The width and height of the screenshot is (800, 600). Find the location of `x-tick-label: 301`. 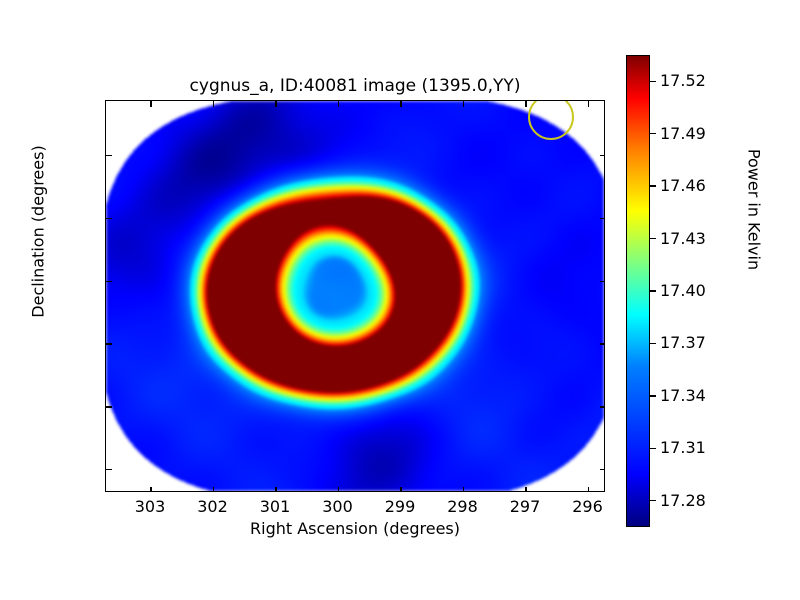

x-tick-label: 301 is located at coordinates (275, 506).